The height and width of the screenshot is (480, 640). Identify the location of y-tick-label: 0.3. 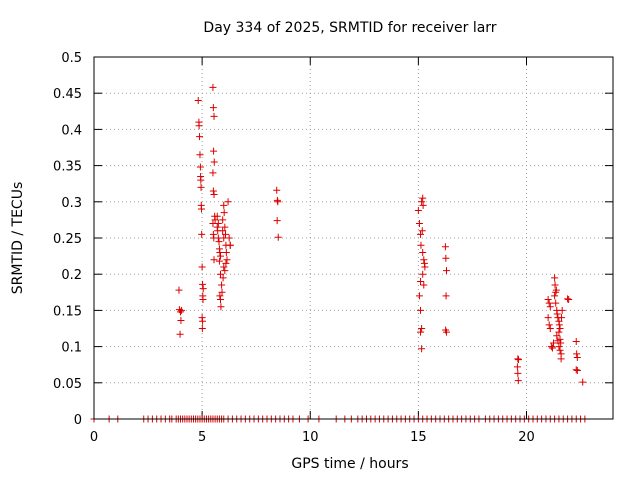
(71, 203).